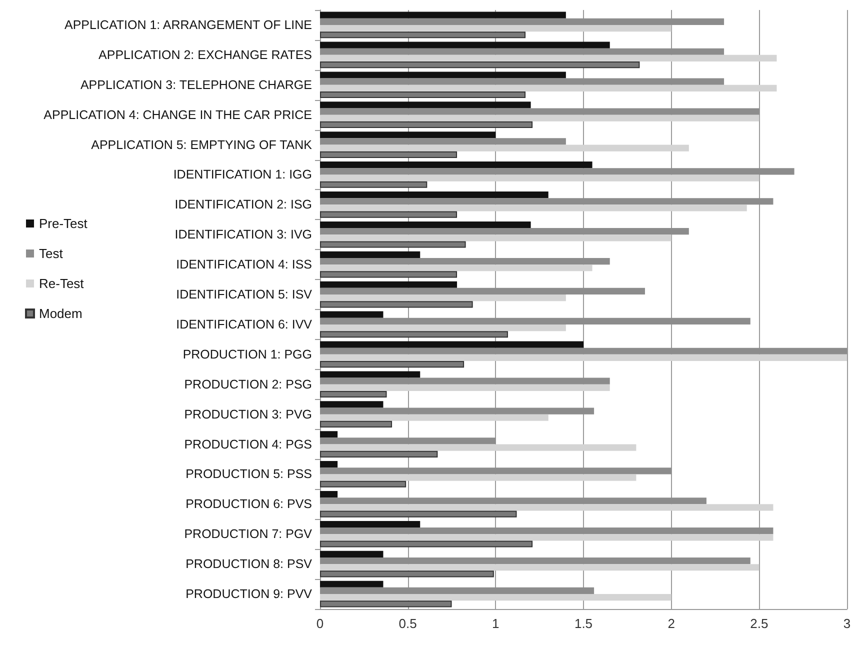 Image resolution: width=859 pixels, height=647 pixels. Describe the element at coordinates (496, 623) in the screenshot. I see `x-tick-label: 1` at that location.